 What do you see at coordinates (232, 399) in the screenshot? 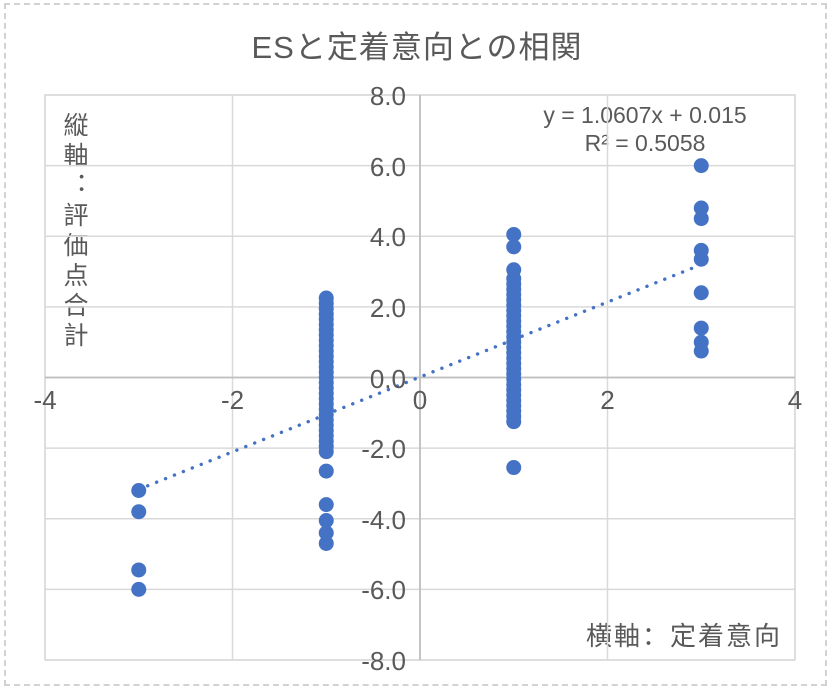
I see `x-axis-tick-label: -2` at bounding box center [232, 399].